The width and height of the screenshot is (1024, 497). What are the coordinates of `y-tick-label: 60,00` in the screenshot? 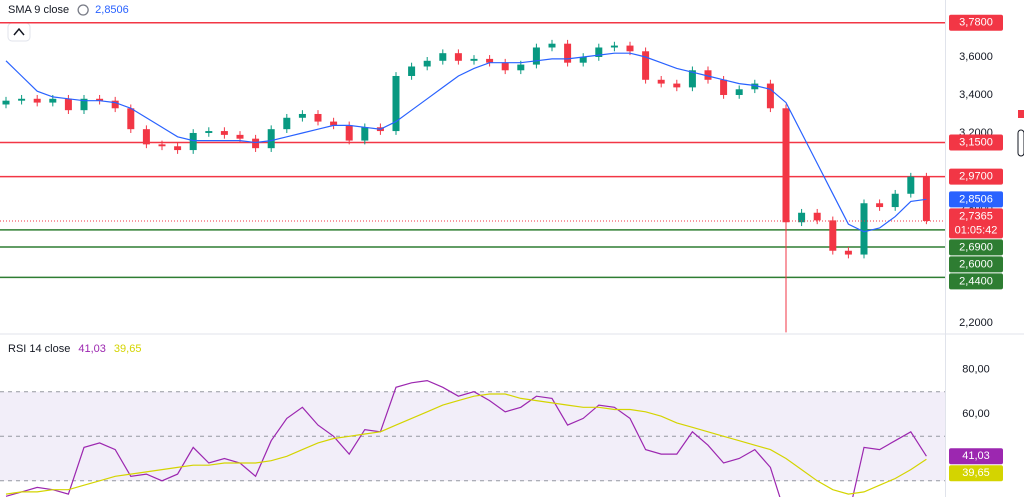 It's located at (976, 414).